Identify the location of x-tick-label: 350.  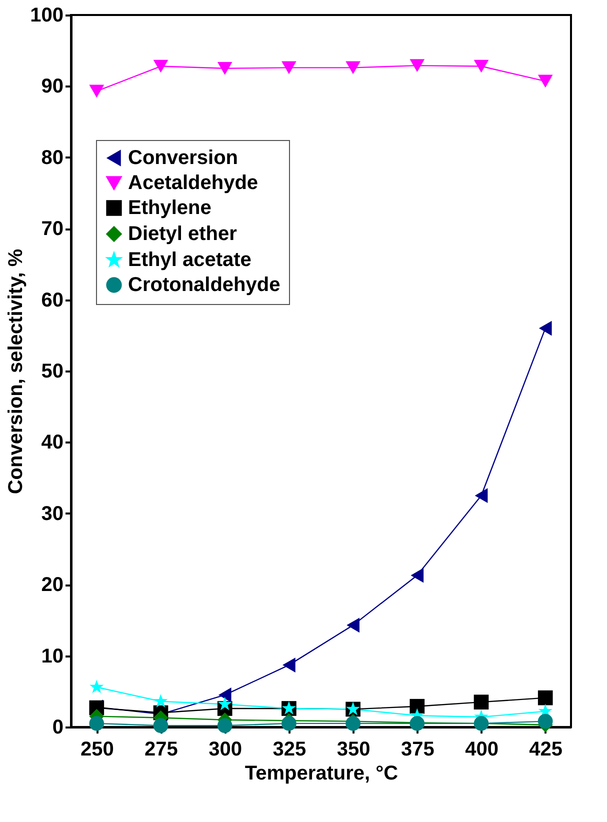
(353, 749).